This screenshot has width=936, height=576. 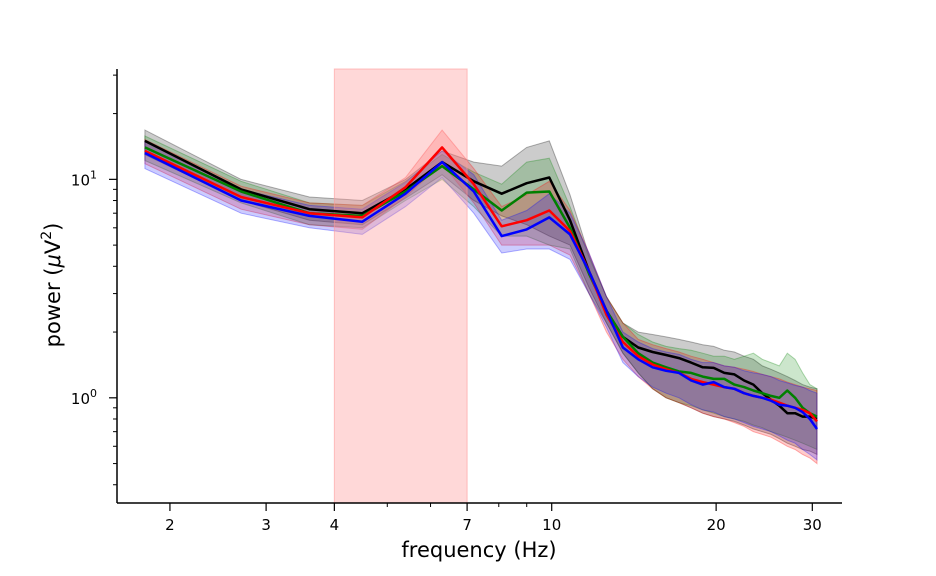 What do you see at coordinates (52, 285) in the screenshot?
I see `y-axis-label: power (μV2)` at bounding box center [52, 285].